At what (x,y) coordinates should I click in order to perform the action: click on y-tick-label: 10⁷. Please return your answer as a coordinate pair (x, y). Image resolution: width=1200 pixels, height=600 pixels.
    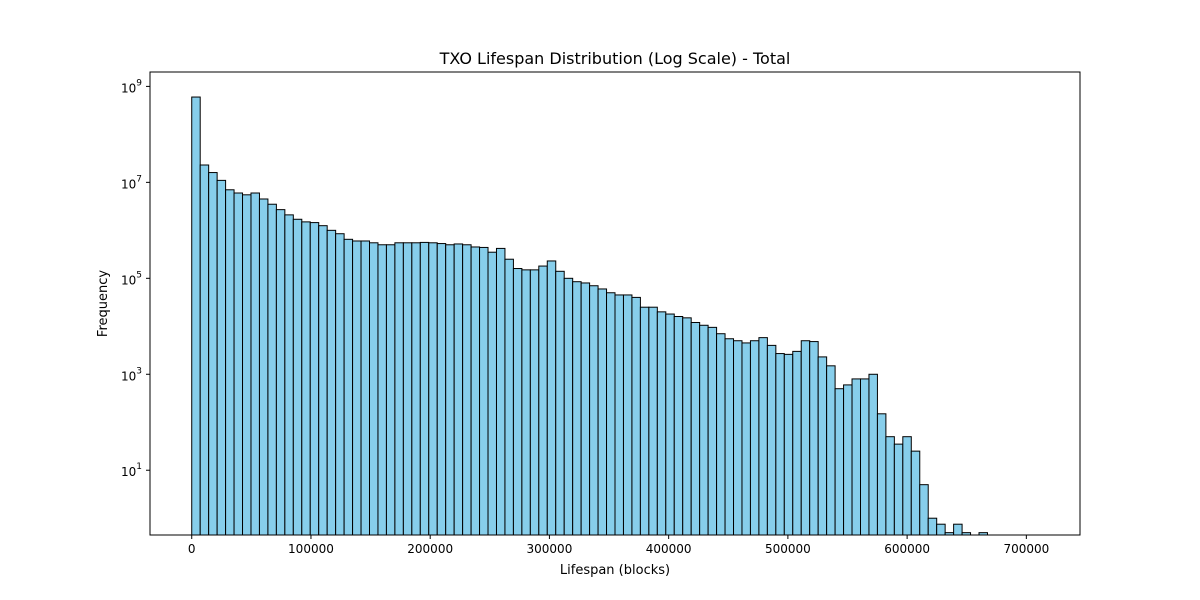
    Looking at the image, I should click on (131, 182).